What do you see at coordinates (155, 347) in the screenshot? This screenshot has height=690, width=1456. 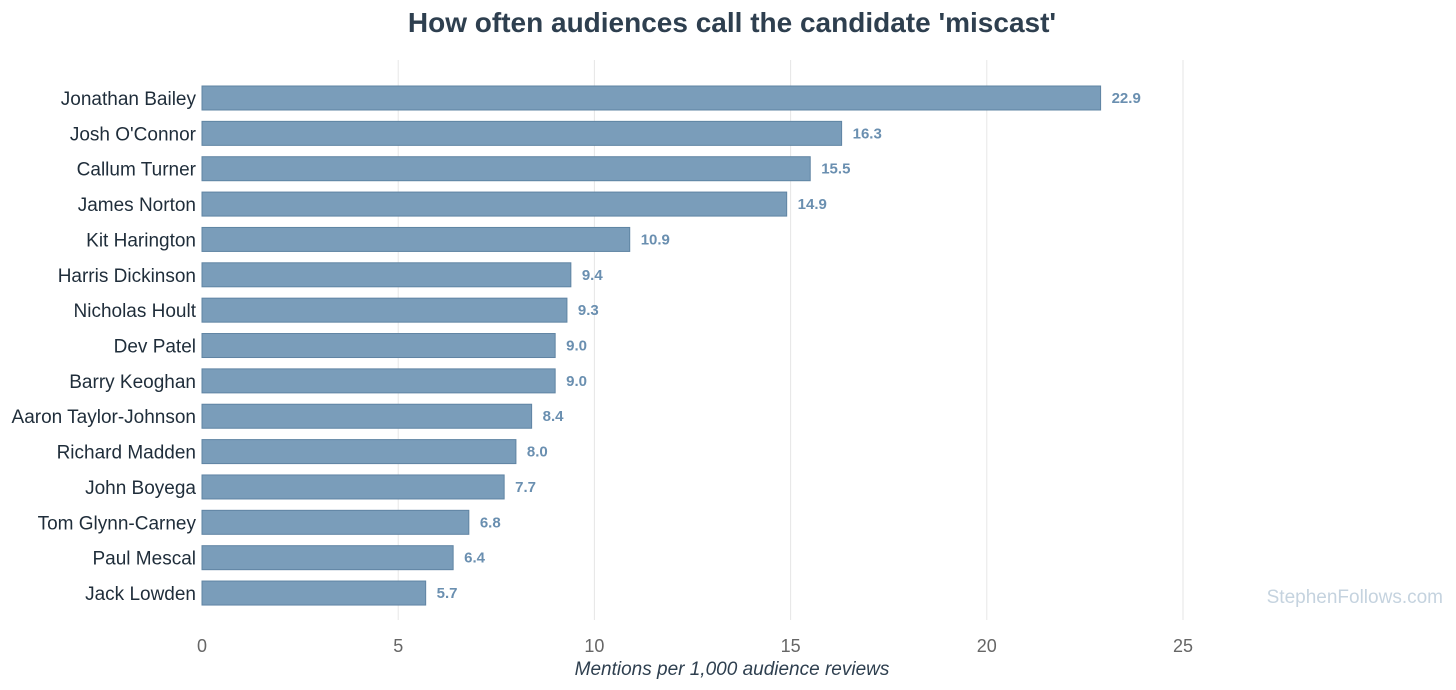 I see `category-label: Dev Patel` at bounding box center [155, 347].